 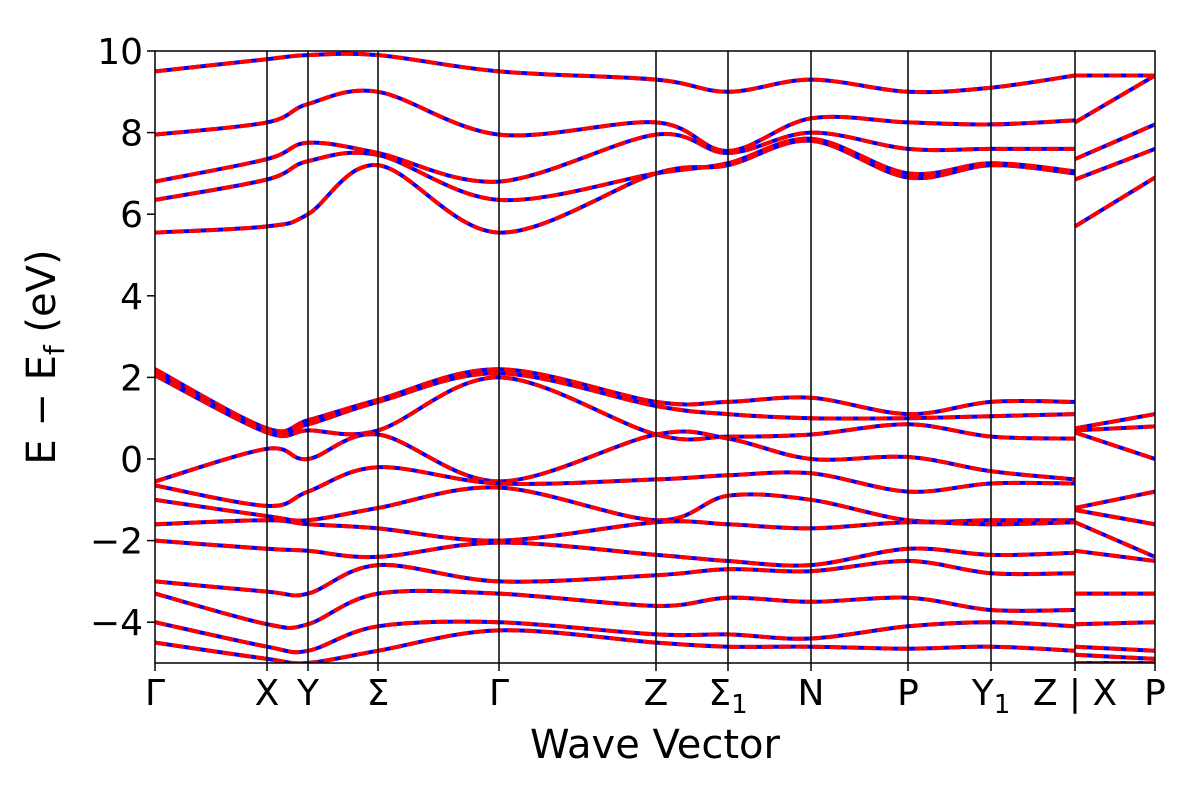 I want to click on x-axis-ticks: Γ X Y Σ Γ Z Σ1 N P Y1 Z | X P, so click(x=655, y=691).